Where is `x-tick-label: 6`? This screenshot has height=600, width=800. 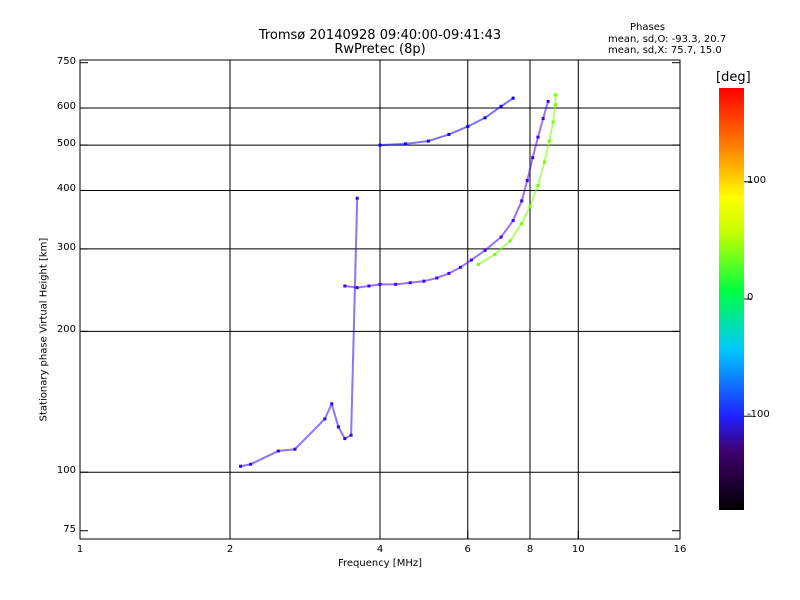
x-tick-label: 6 is located at coordinates (467, 549).